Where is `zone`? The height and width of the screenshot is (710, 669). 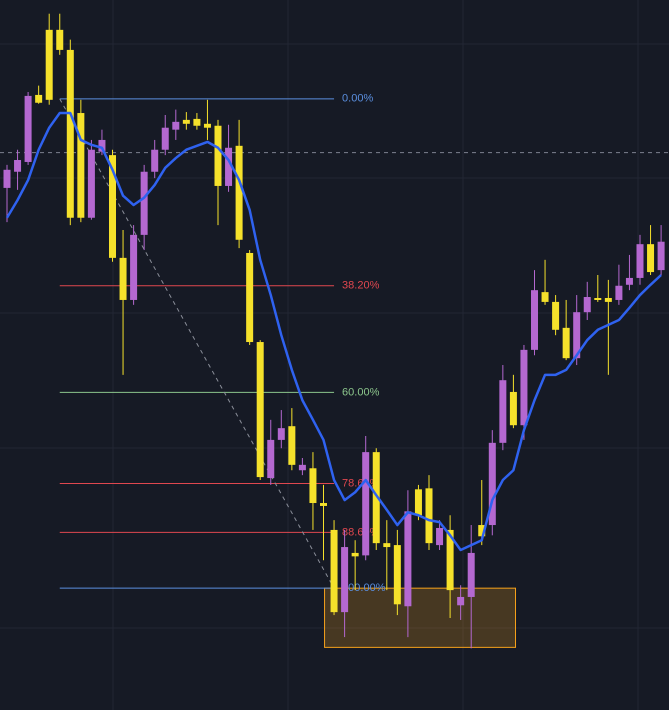
zone is located at coordinates (420, 617).